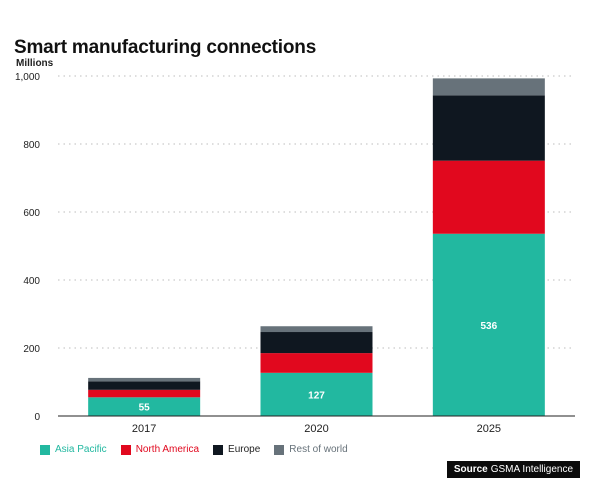  What do you see at coordinates (167, 449) in the screenshot?
I see `legend-label-north-america: North America` at bounding box center [167, 449].